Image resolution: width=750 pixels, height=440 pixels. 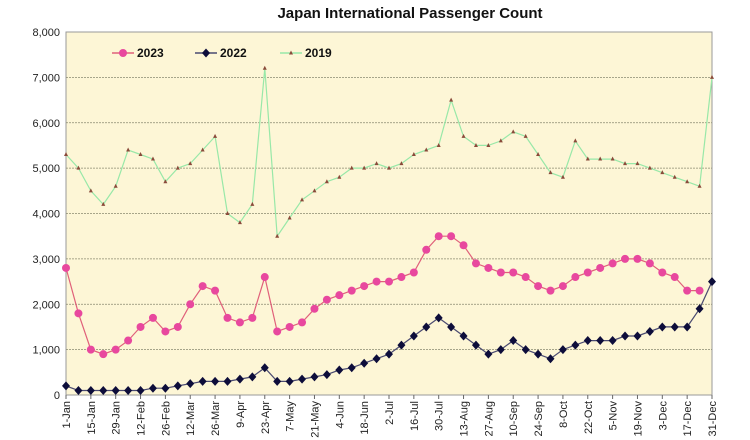 I want to click on y-tick-label: 3,000, so click(x=46, y=260).